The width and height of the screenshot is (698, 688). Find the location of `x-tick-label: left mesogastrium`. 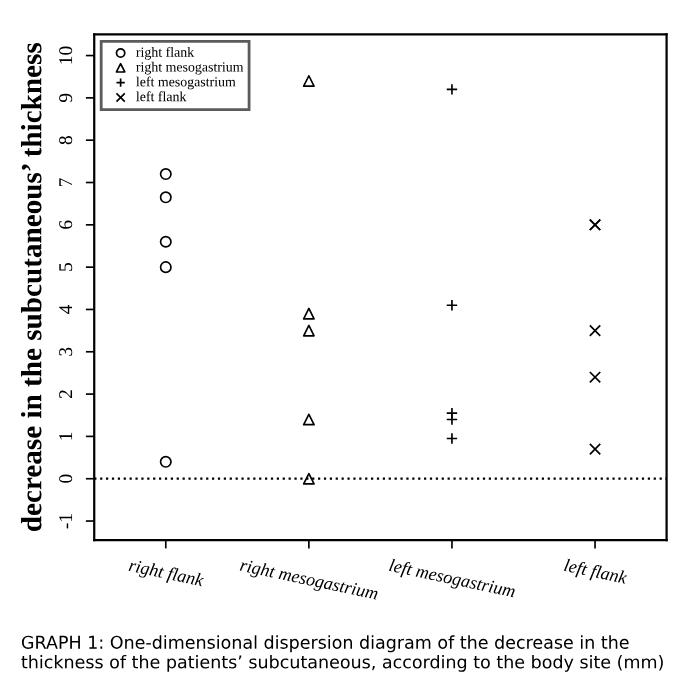

x-tick-label: left mesogastrium is located at coordinates (452, 579).